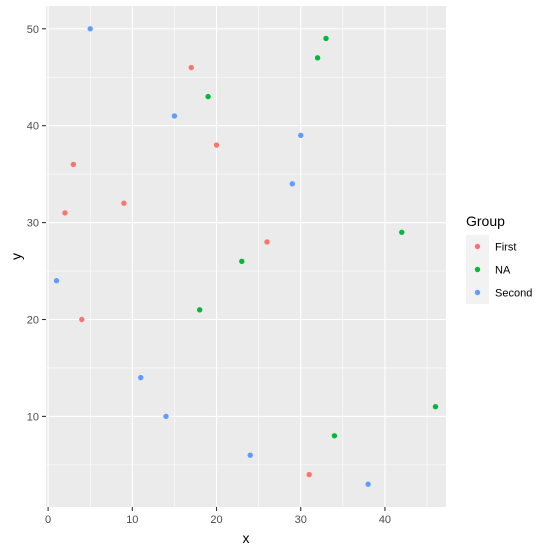 This screenshot has width=553, height=552. I want to click on legend-label: First, so click(505, 248).